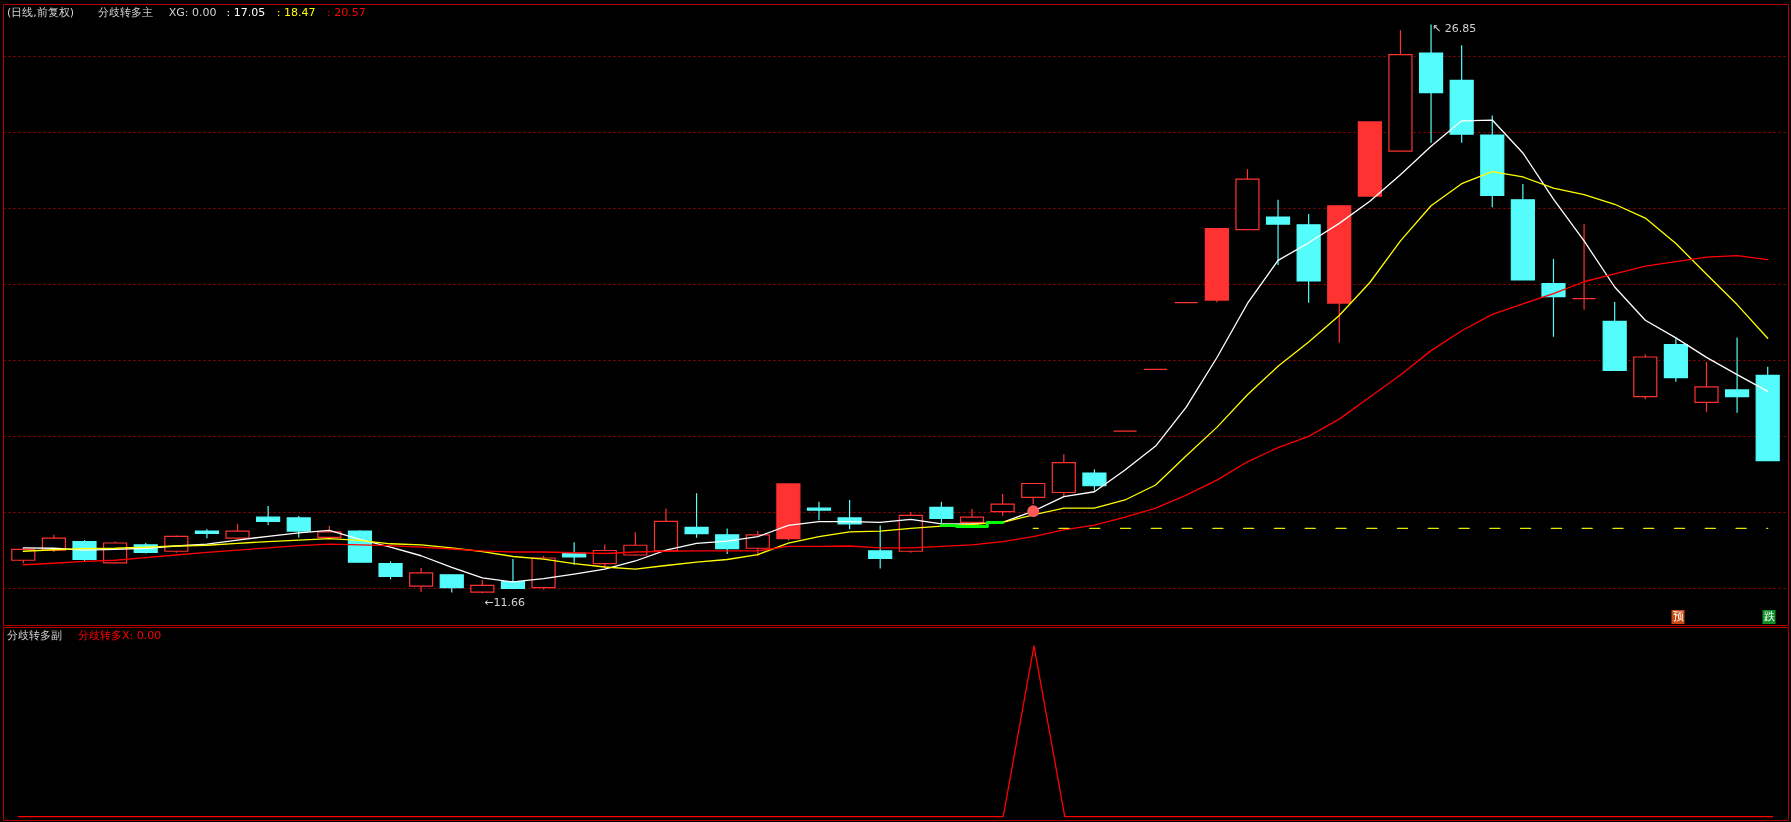  Describe the element at coordinates (120, 635) in the screenshot. I see `text: 分歧转多X: 0.00` at that location.